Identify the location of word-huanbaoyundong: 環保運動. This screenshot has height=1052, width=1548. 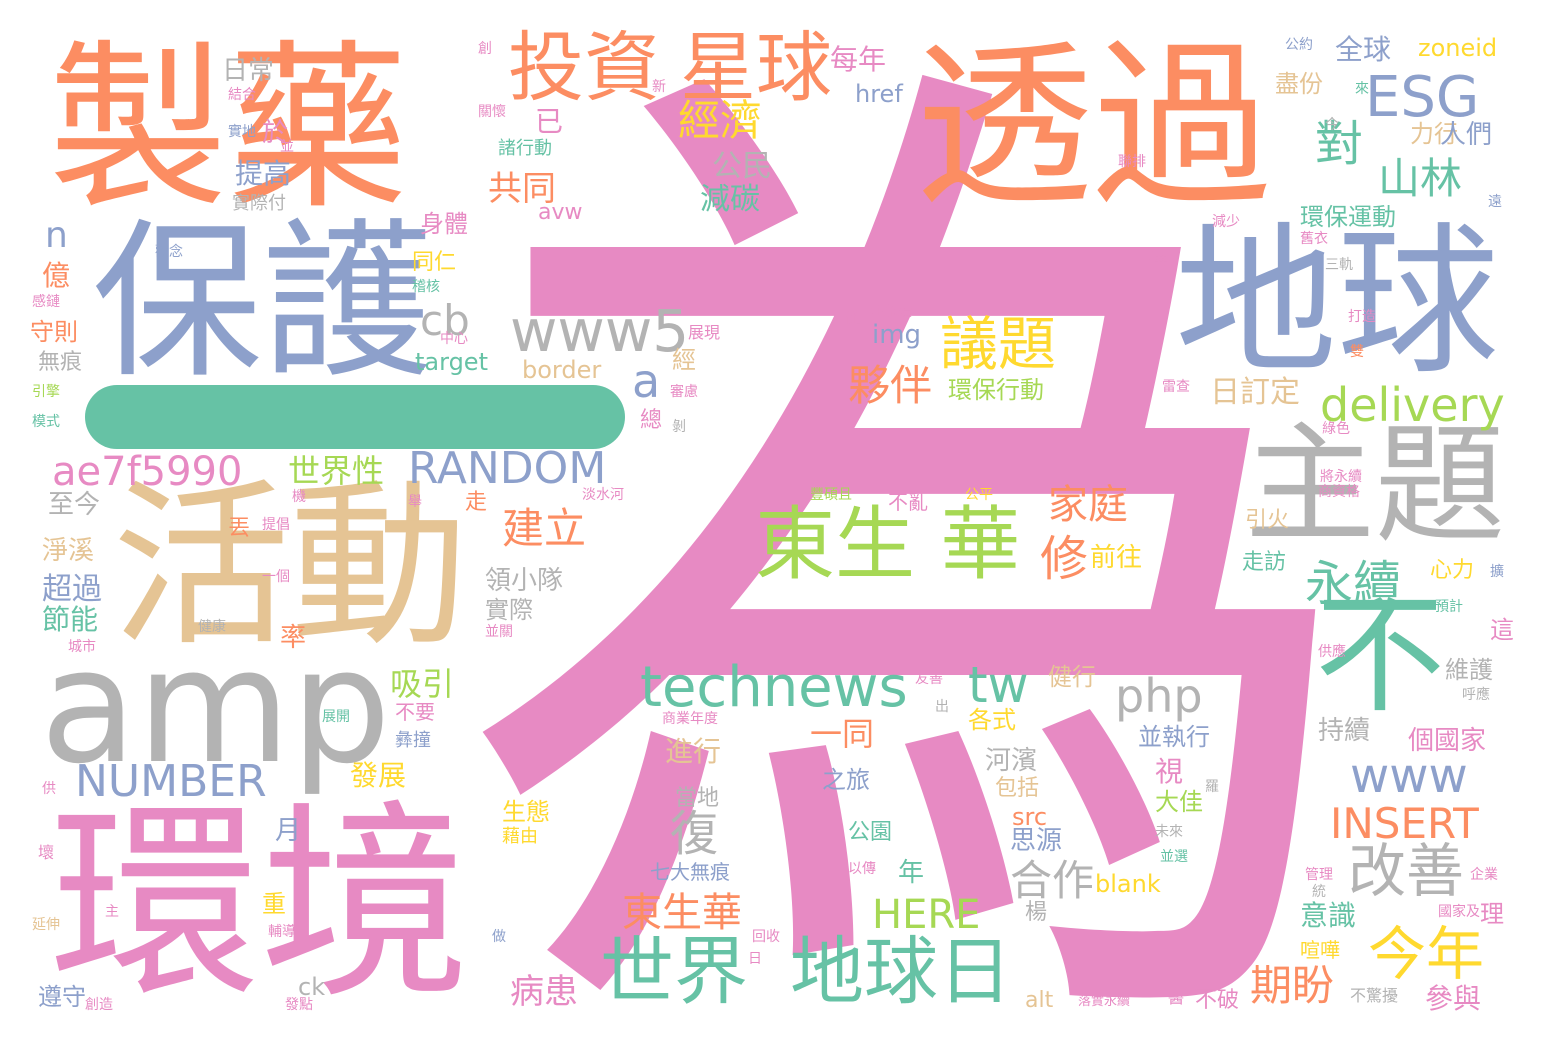
(1348, 217).